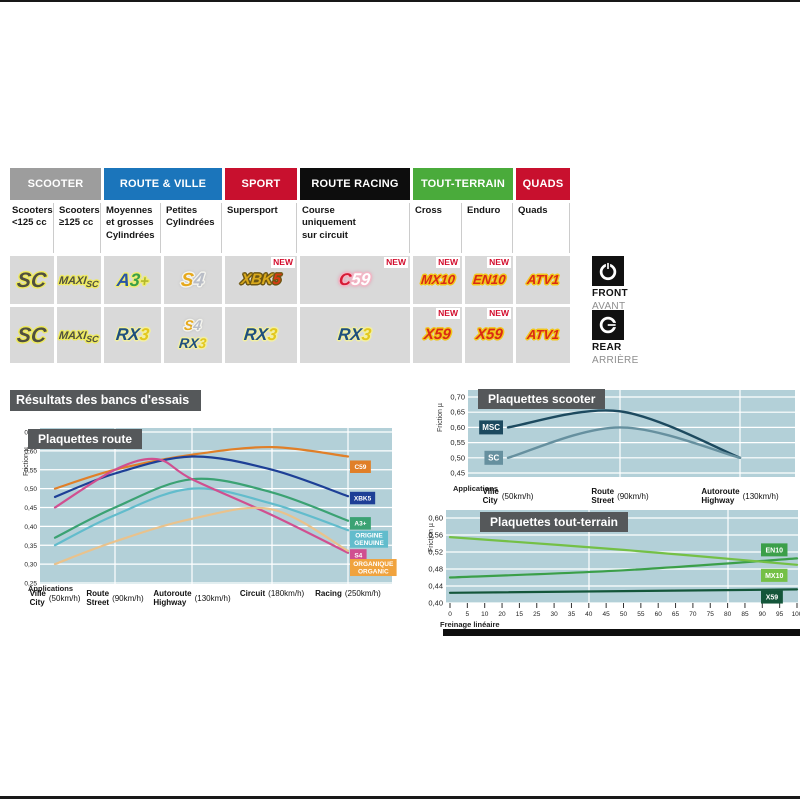 The height and width of the screenshot is (800, 800). Describe the element at coordinates (489, 228) in the screenshot. I see `column-header-enduro: Enduro` at that location.